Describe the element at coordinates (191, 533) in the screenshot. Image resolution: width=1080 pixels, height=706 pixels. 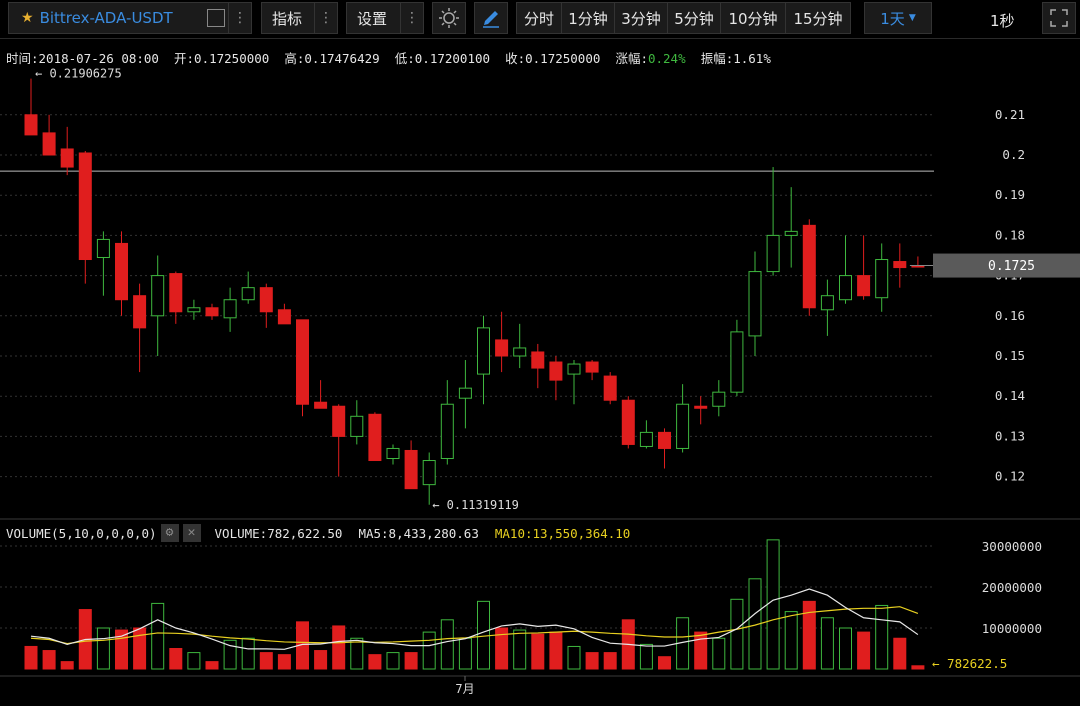
I see `close-icon: ✕` at that location.